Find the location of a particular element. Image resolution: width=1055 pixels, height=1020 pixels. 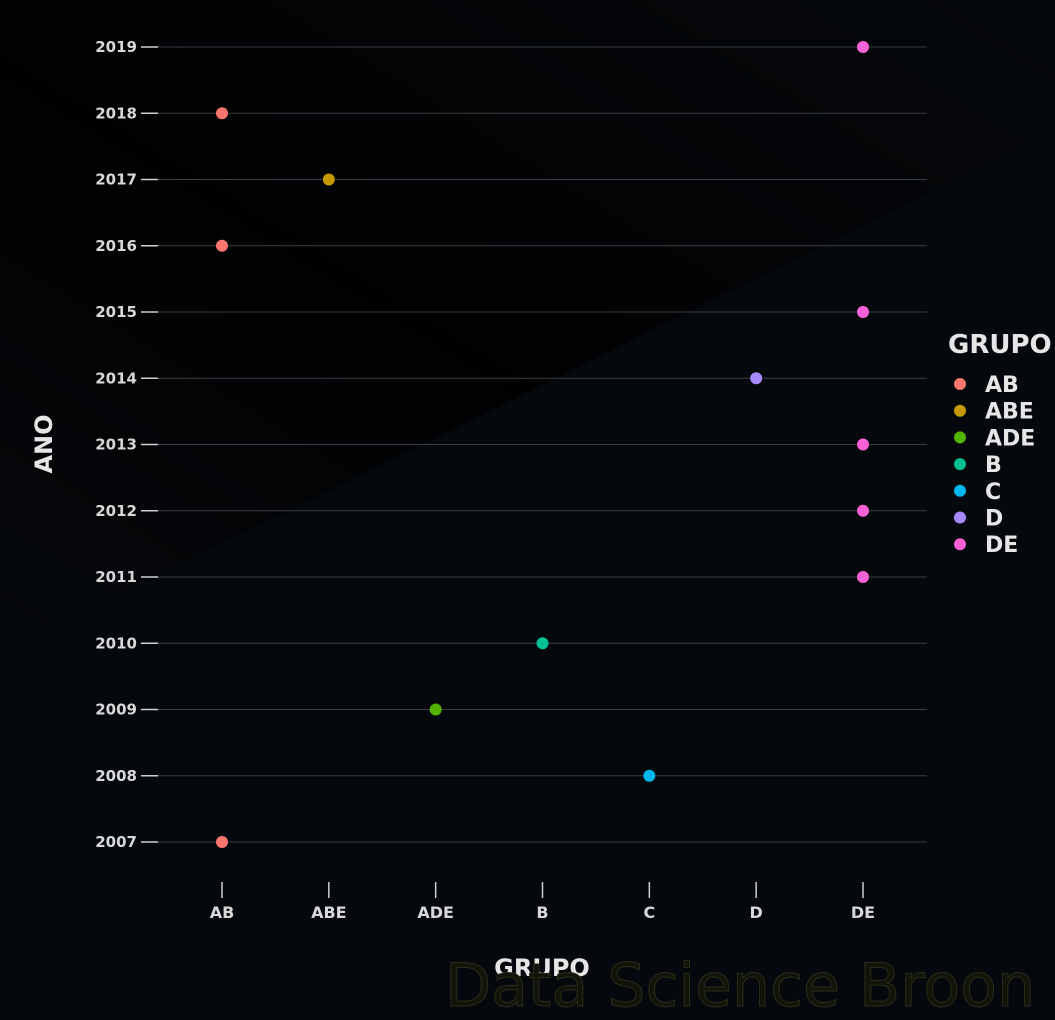

x-tick-label: C is located at coordinates (649, 912).